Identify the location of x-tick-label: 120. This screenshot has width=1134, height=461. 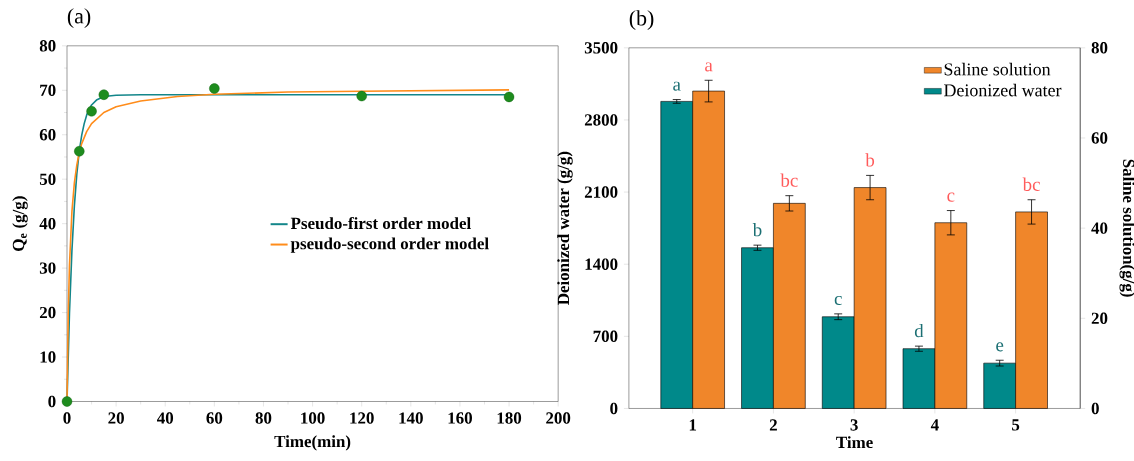
(362, 418).